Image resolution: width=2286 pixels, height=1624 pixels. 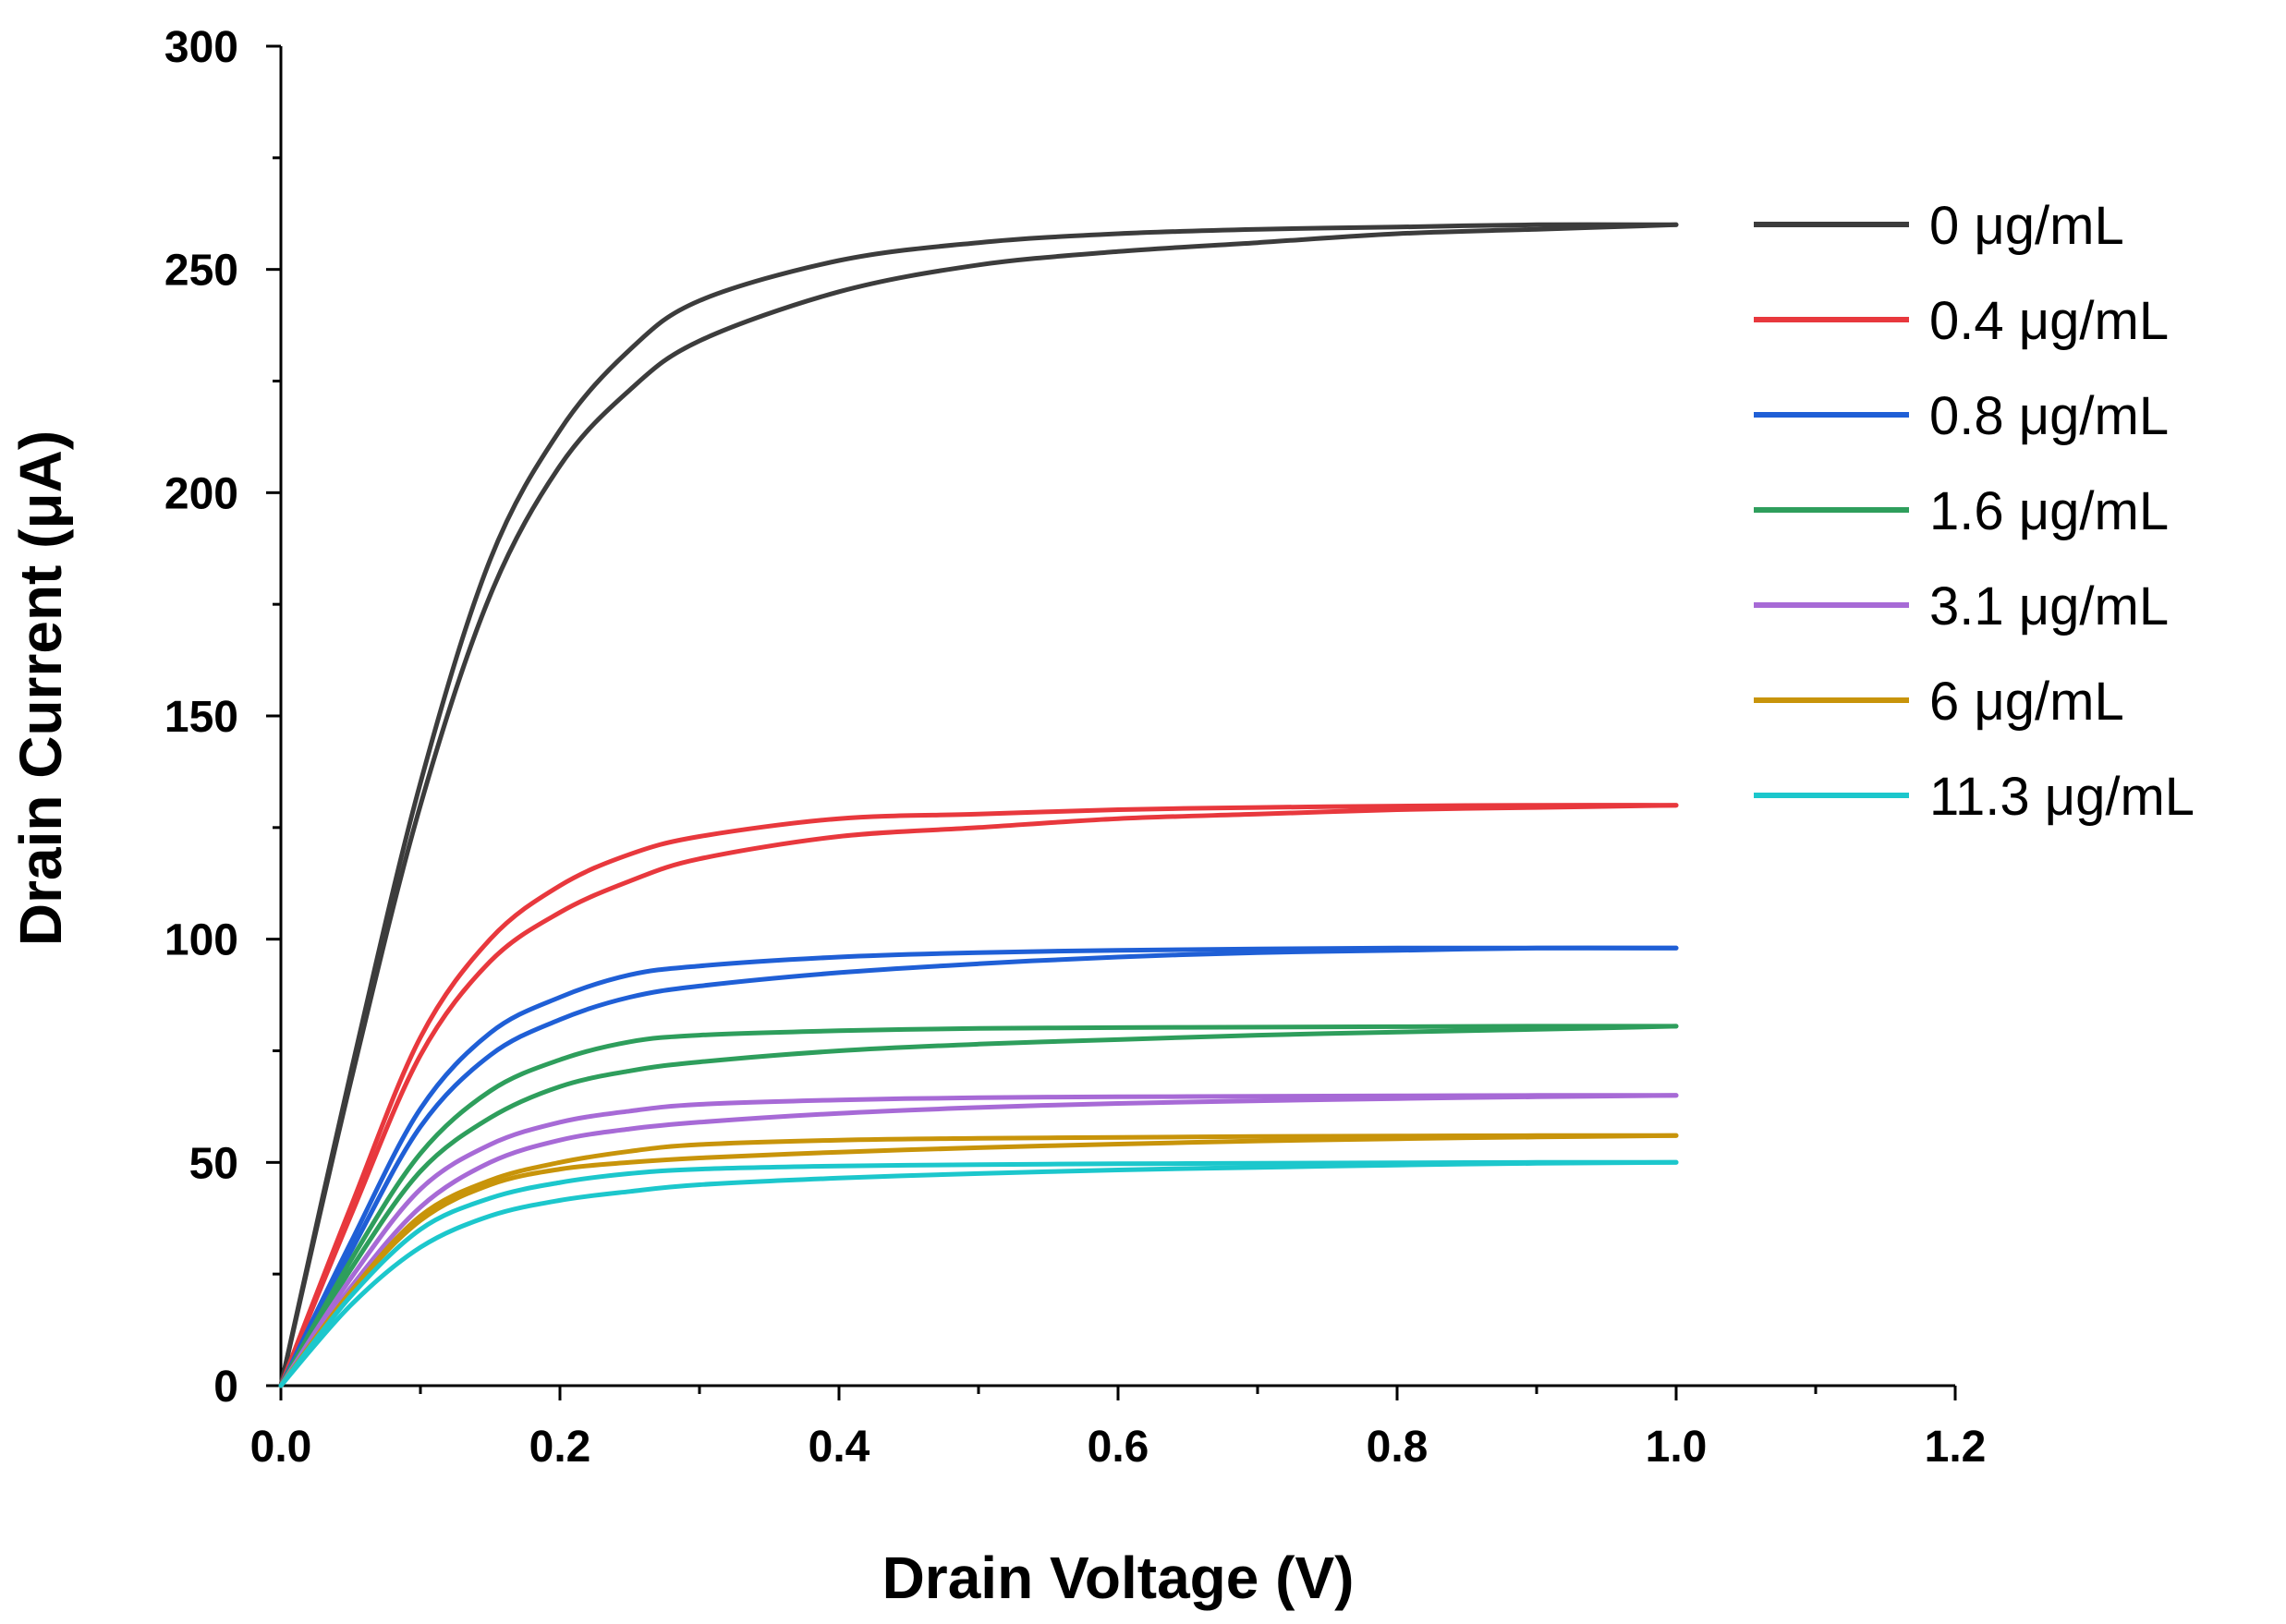 I want to click on x-tick-label: 0.4, so click(x=839, y=1447).